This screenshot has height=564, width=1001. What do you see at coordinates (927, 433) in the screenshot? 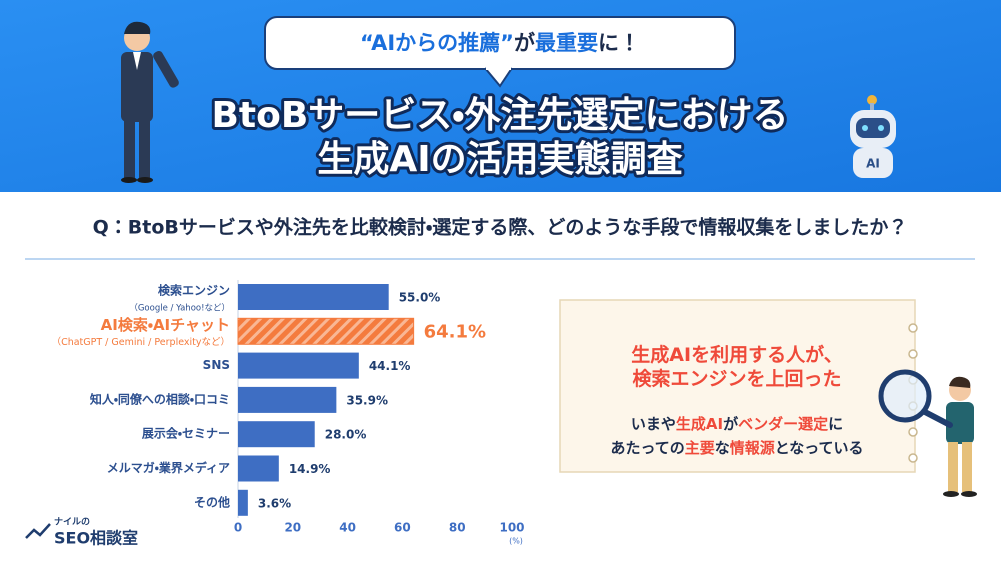
I see `magnifier-person-illustration` at bounding box center [927, 433].